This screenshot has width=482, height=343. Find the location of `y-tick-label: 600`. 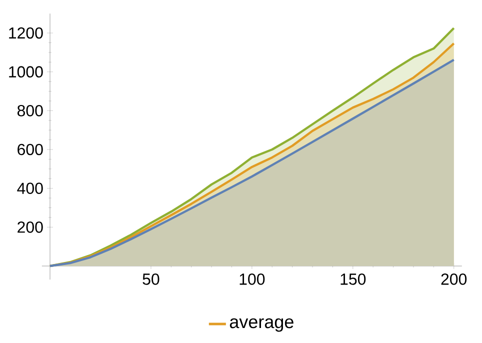

y-tick-label: 600 is located at coordinates (30, 150).